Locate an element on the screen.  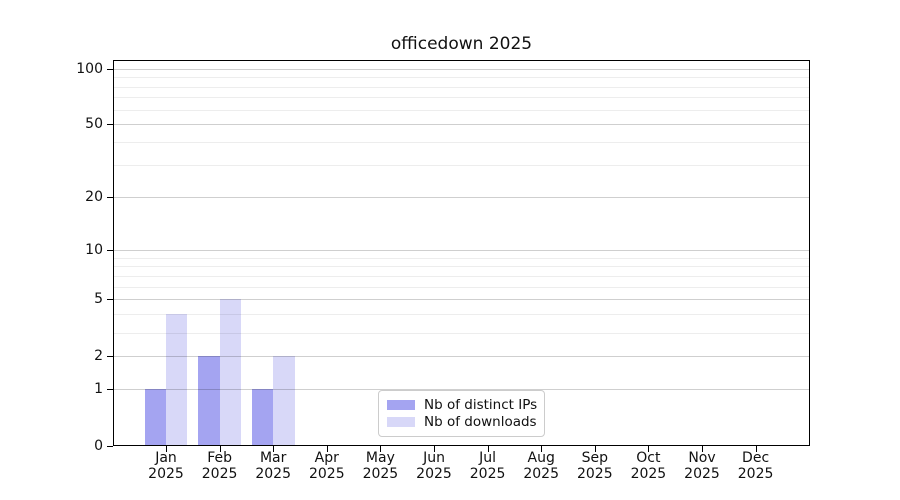
legend-label: Nb of downloads is located at coordinates (480, 422).